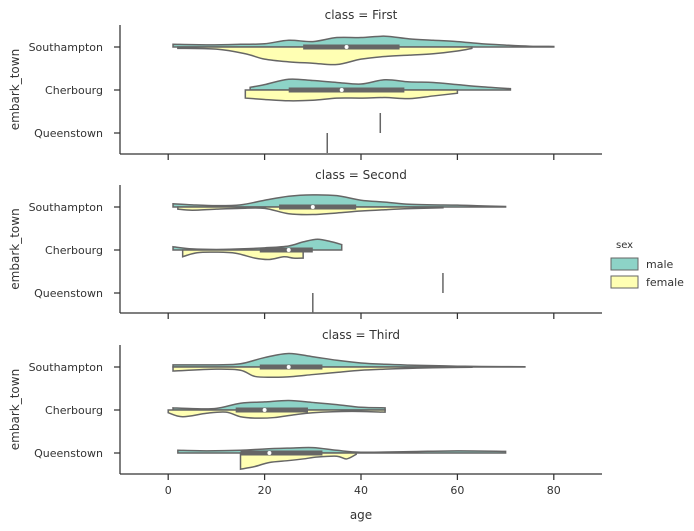 The image size is (694, 531). What do you see at coordinates (361, 15) in the screenshot?
I see `panel-title: class = First` at bounding box center [361, 15].